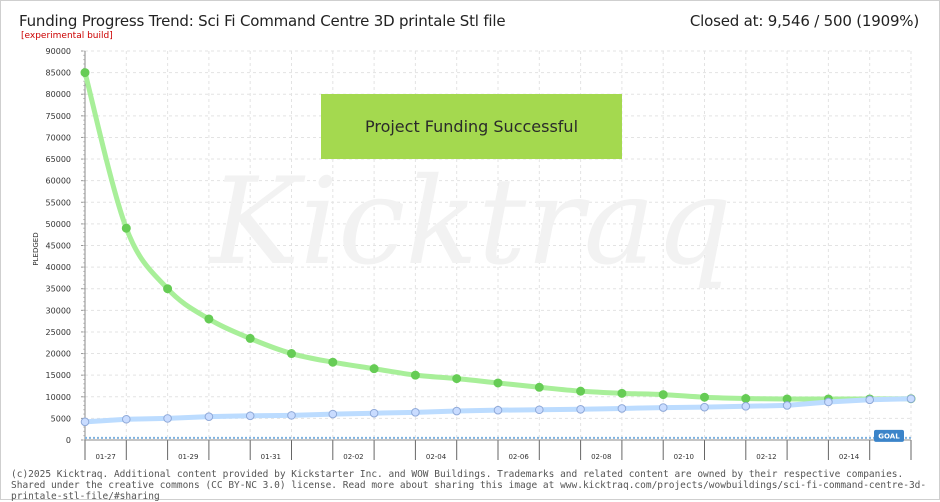 The height and width of the screenshot is (502, 940). Describe the element at coordinates (58, 397) in the screenshot. I see `y-tick-label: 10000` at that location.